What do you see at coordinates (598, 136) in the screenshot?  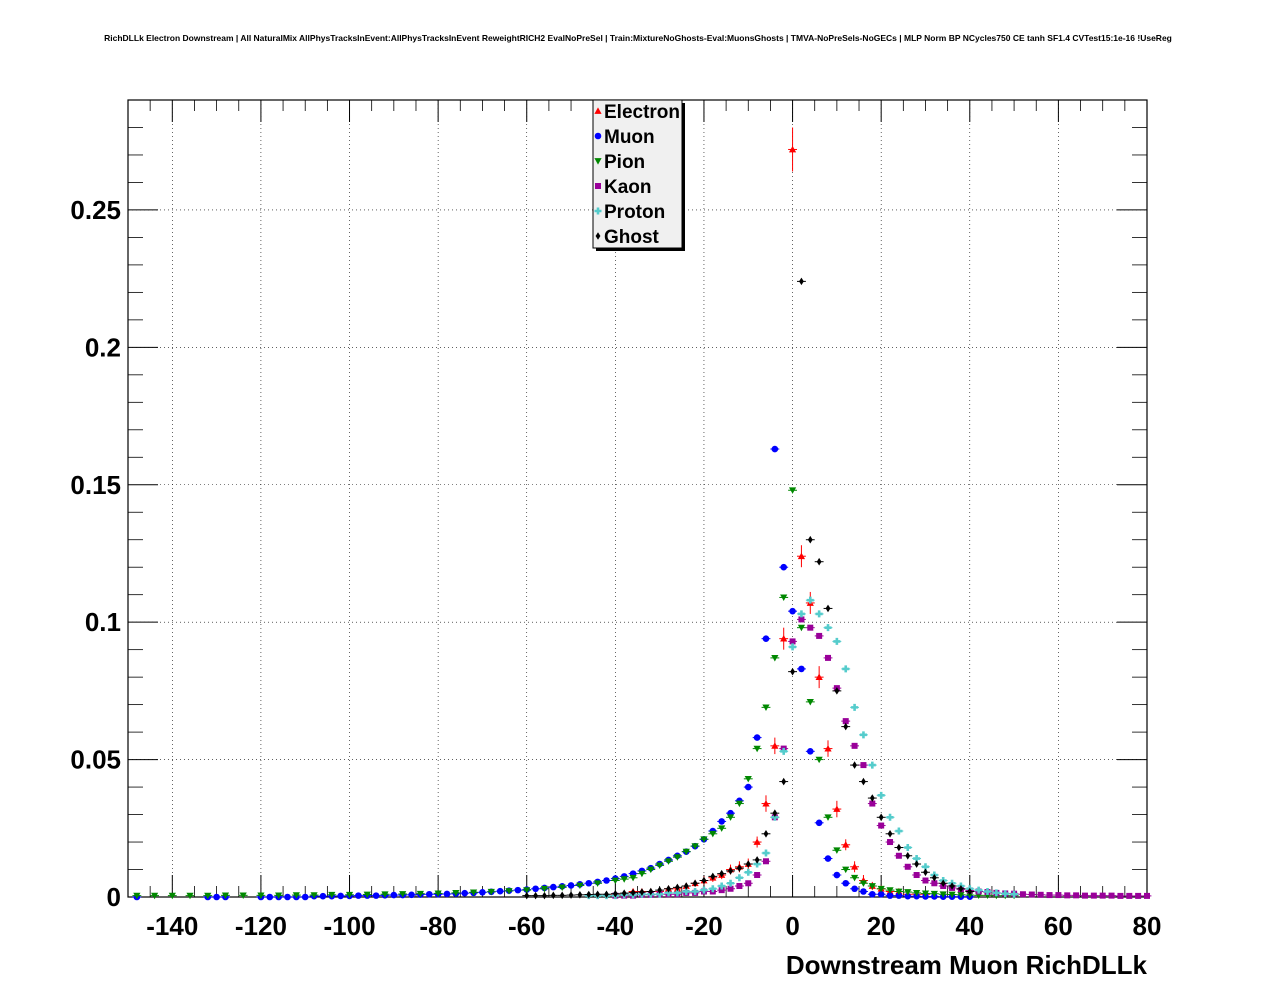 I see `legend-marker-muon` at bounding box center [598, 136].